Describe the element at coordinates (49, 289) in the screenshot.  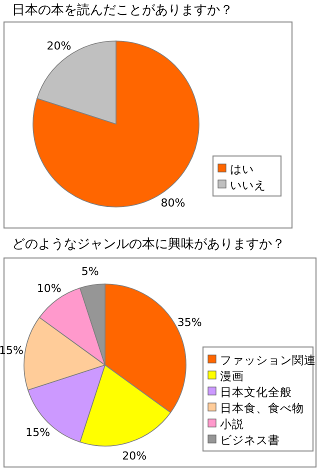
I see `data-label: 10%` at that location.